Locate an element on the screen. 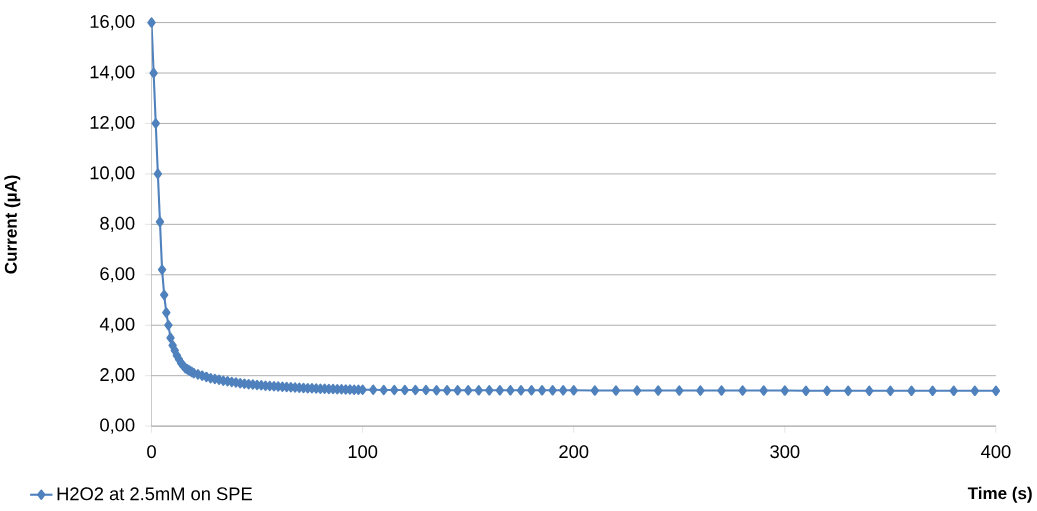 This screenshot has height=511, width=1037. y-tick-label: 8,00 is located at coordinates (117, 224).